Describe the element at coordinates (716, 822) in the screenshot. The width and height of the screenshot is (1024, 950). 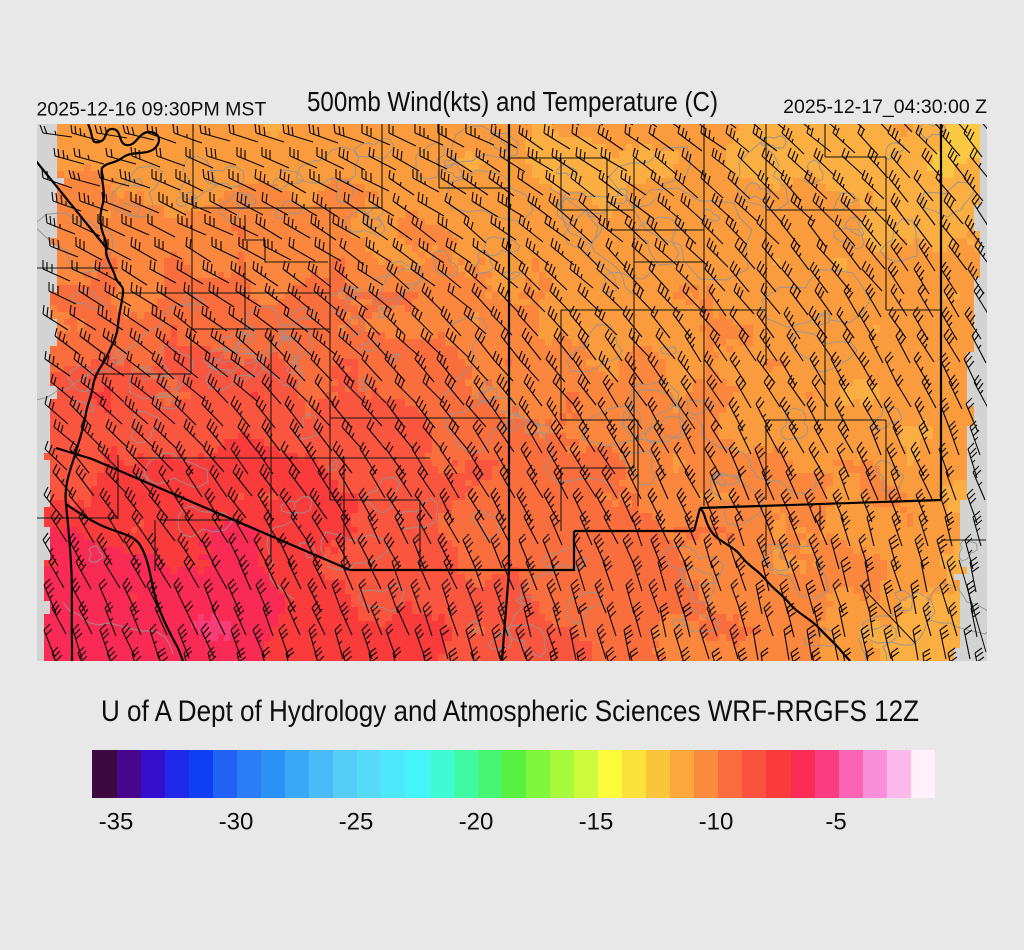
I see `svg-text: -10` at that location.